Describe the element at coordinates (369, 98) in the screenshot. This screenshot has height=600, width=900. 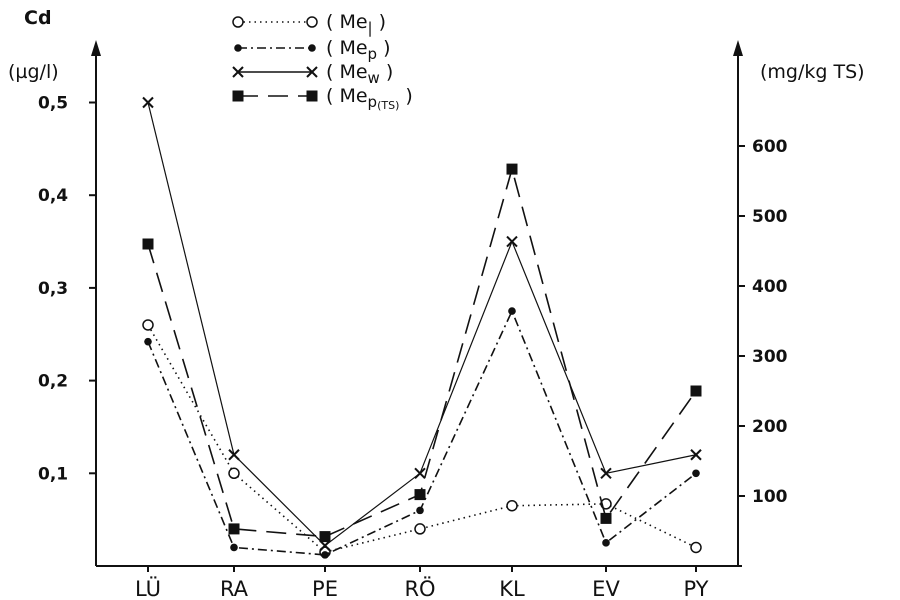
I see `legend-label: ( Mep(TS) )` at that location.